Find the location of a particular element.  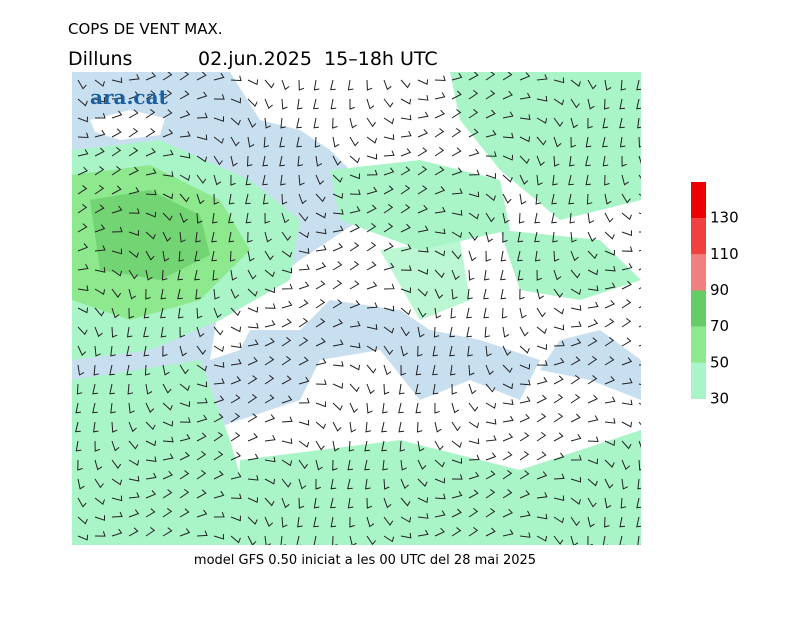

colorbar-label: 50 is located at coordinates (719, 362).